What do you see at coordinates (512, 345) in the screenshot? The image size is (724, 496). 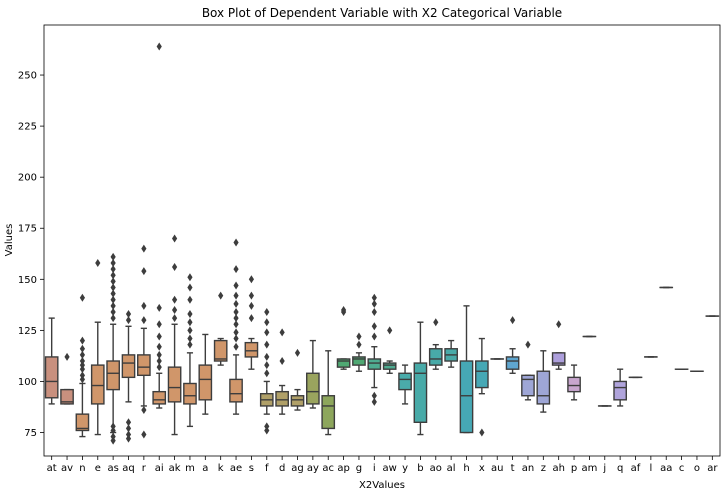 I see `box-t` at bounding box center [512, 345].